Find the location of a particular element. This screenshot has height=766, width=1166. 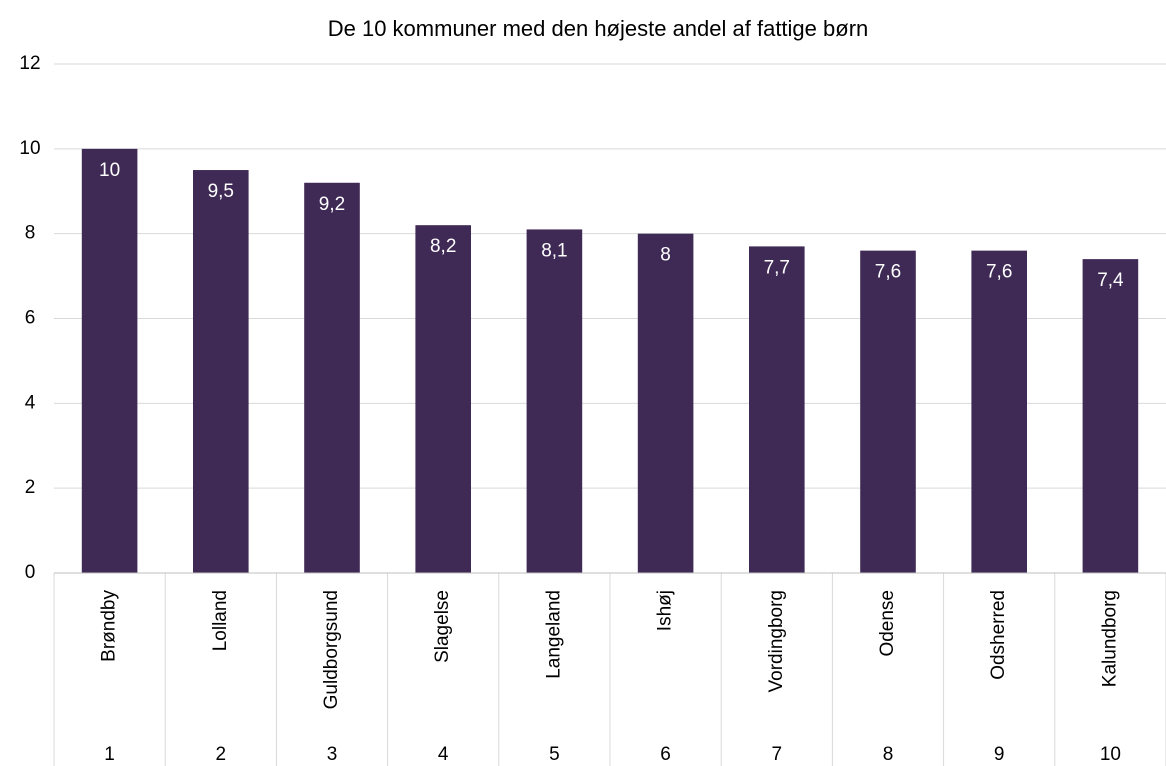

rank-label: 5 is located at coordinates (554, 754).